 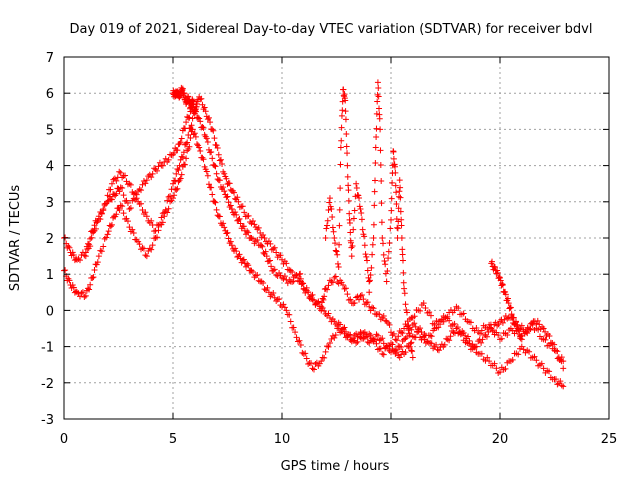 What do you see at coordinates (47, 348) in the screenshot?
I see `y-tick-label: -1` at bounding box center [47, 348].